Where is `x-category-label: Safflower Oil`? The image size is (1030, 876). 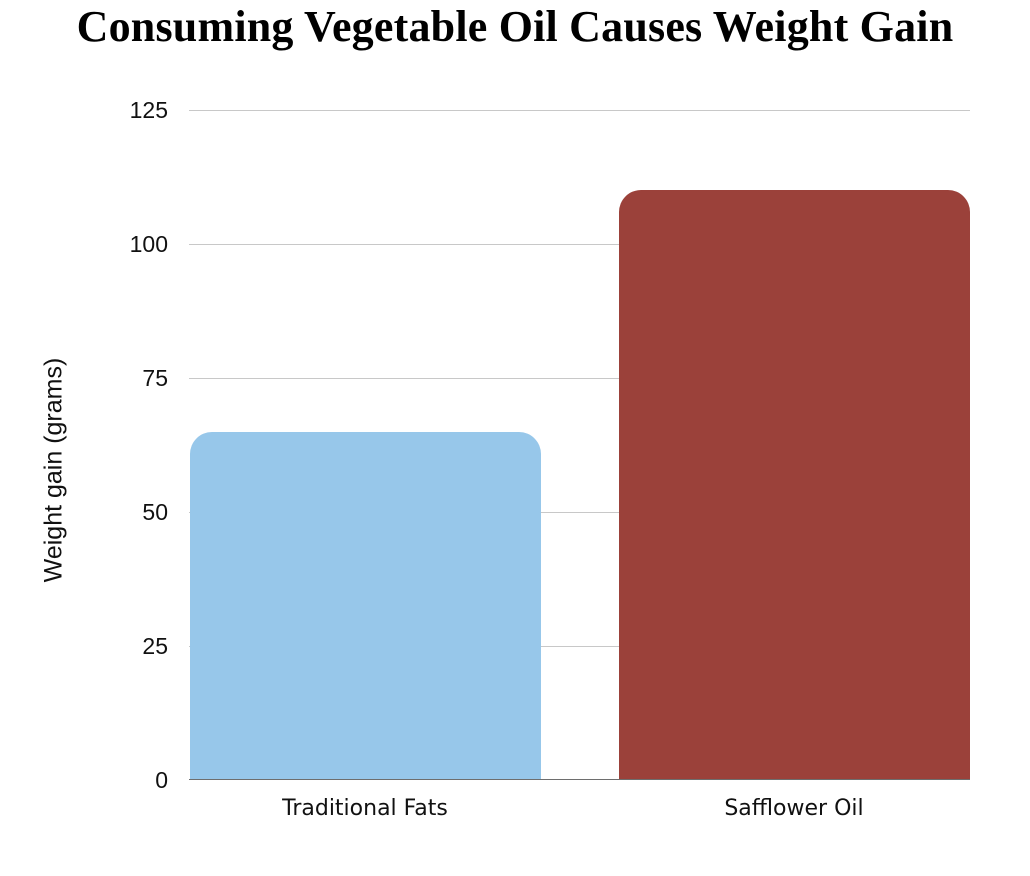
x-category-label: Safflower Oil is located at coordinates (794, 808).